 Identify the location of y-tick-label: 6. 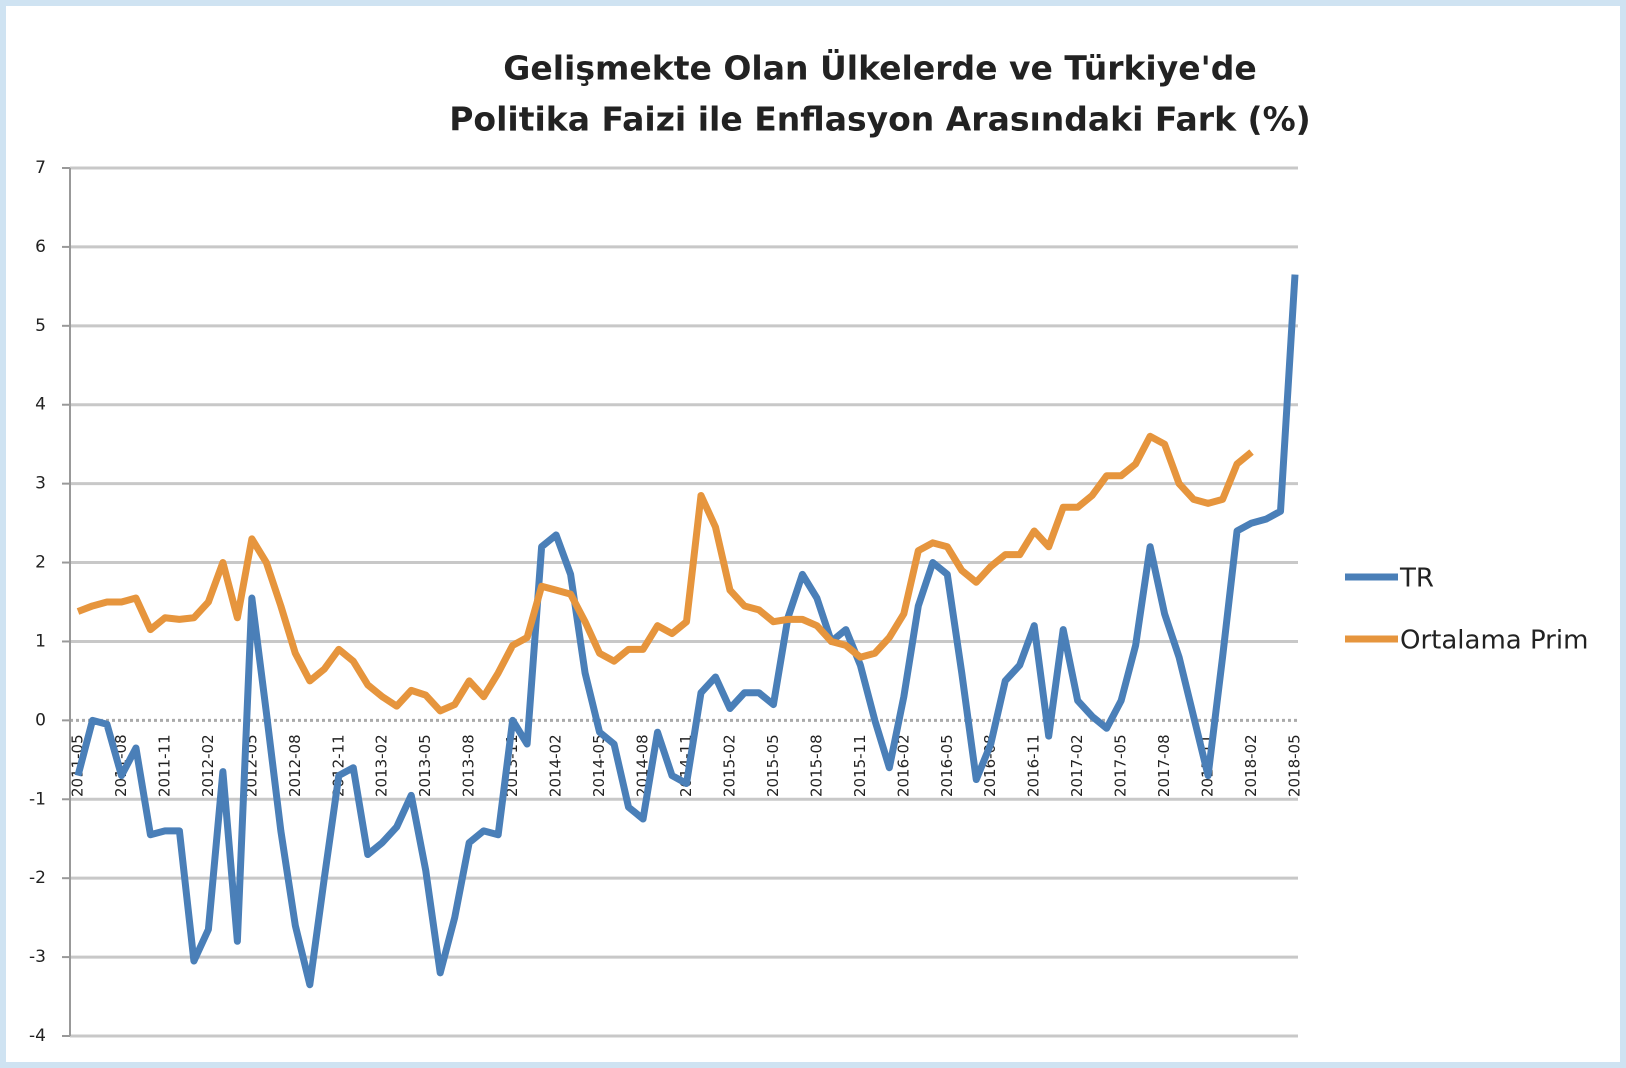
(40, 247).